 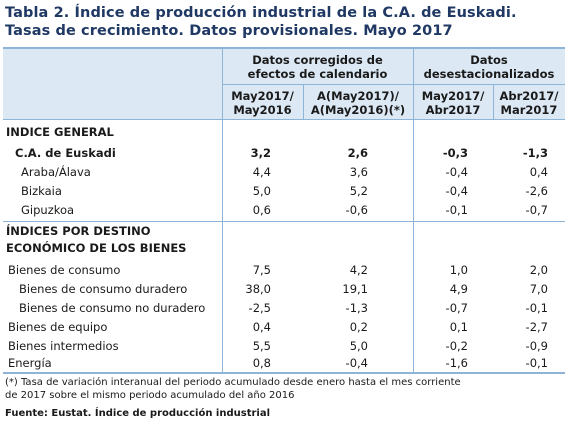 I want to click on column-header-3: May2017/ Abr2017, so click(x=453, y=103).